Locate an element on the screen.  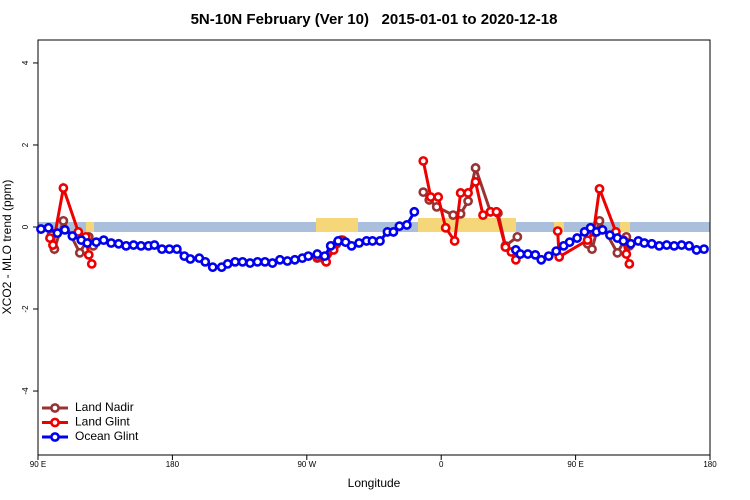
y-tick-label: 0 is located at coordinates (25, 226).